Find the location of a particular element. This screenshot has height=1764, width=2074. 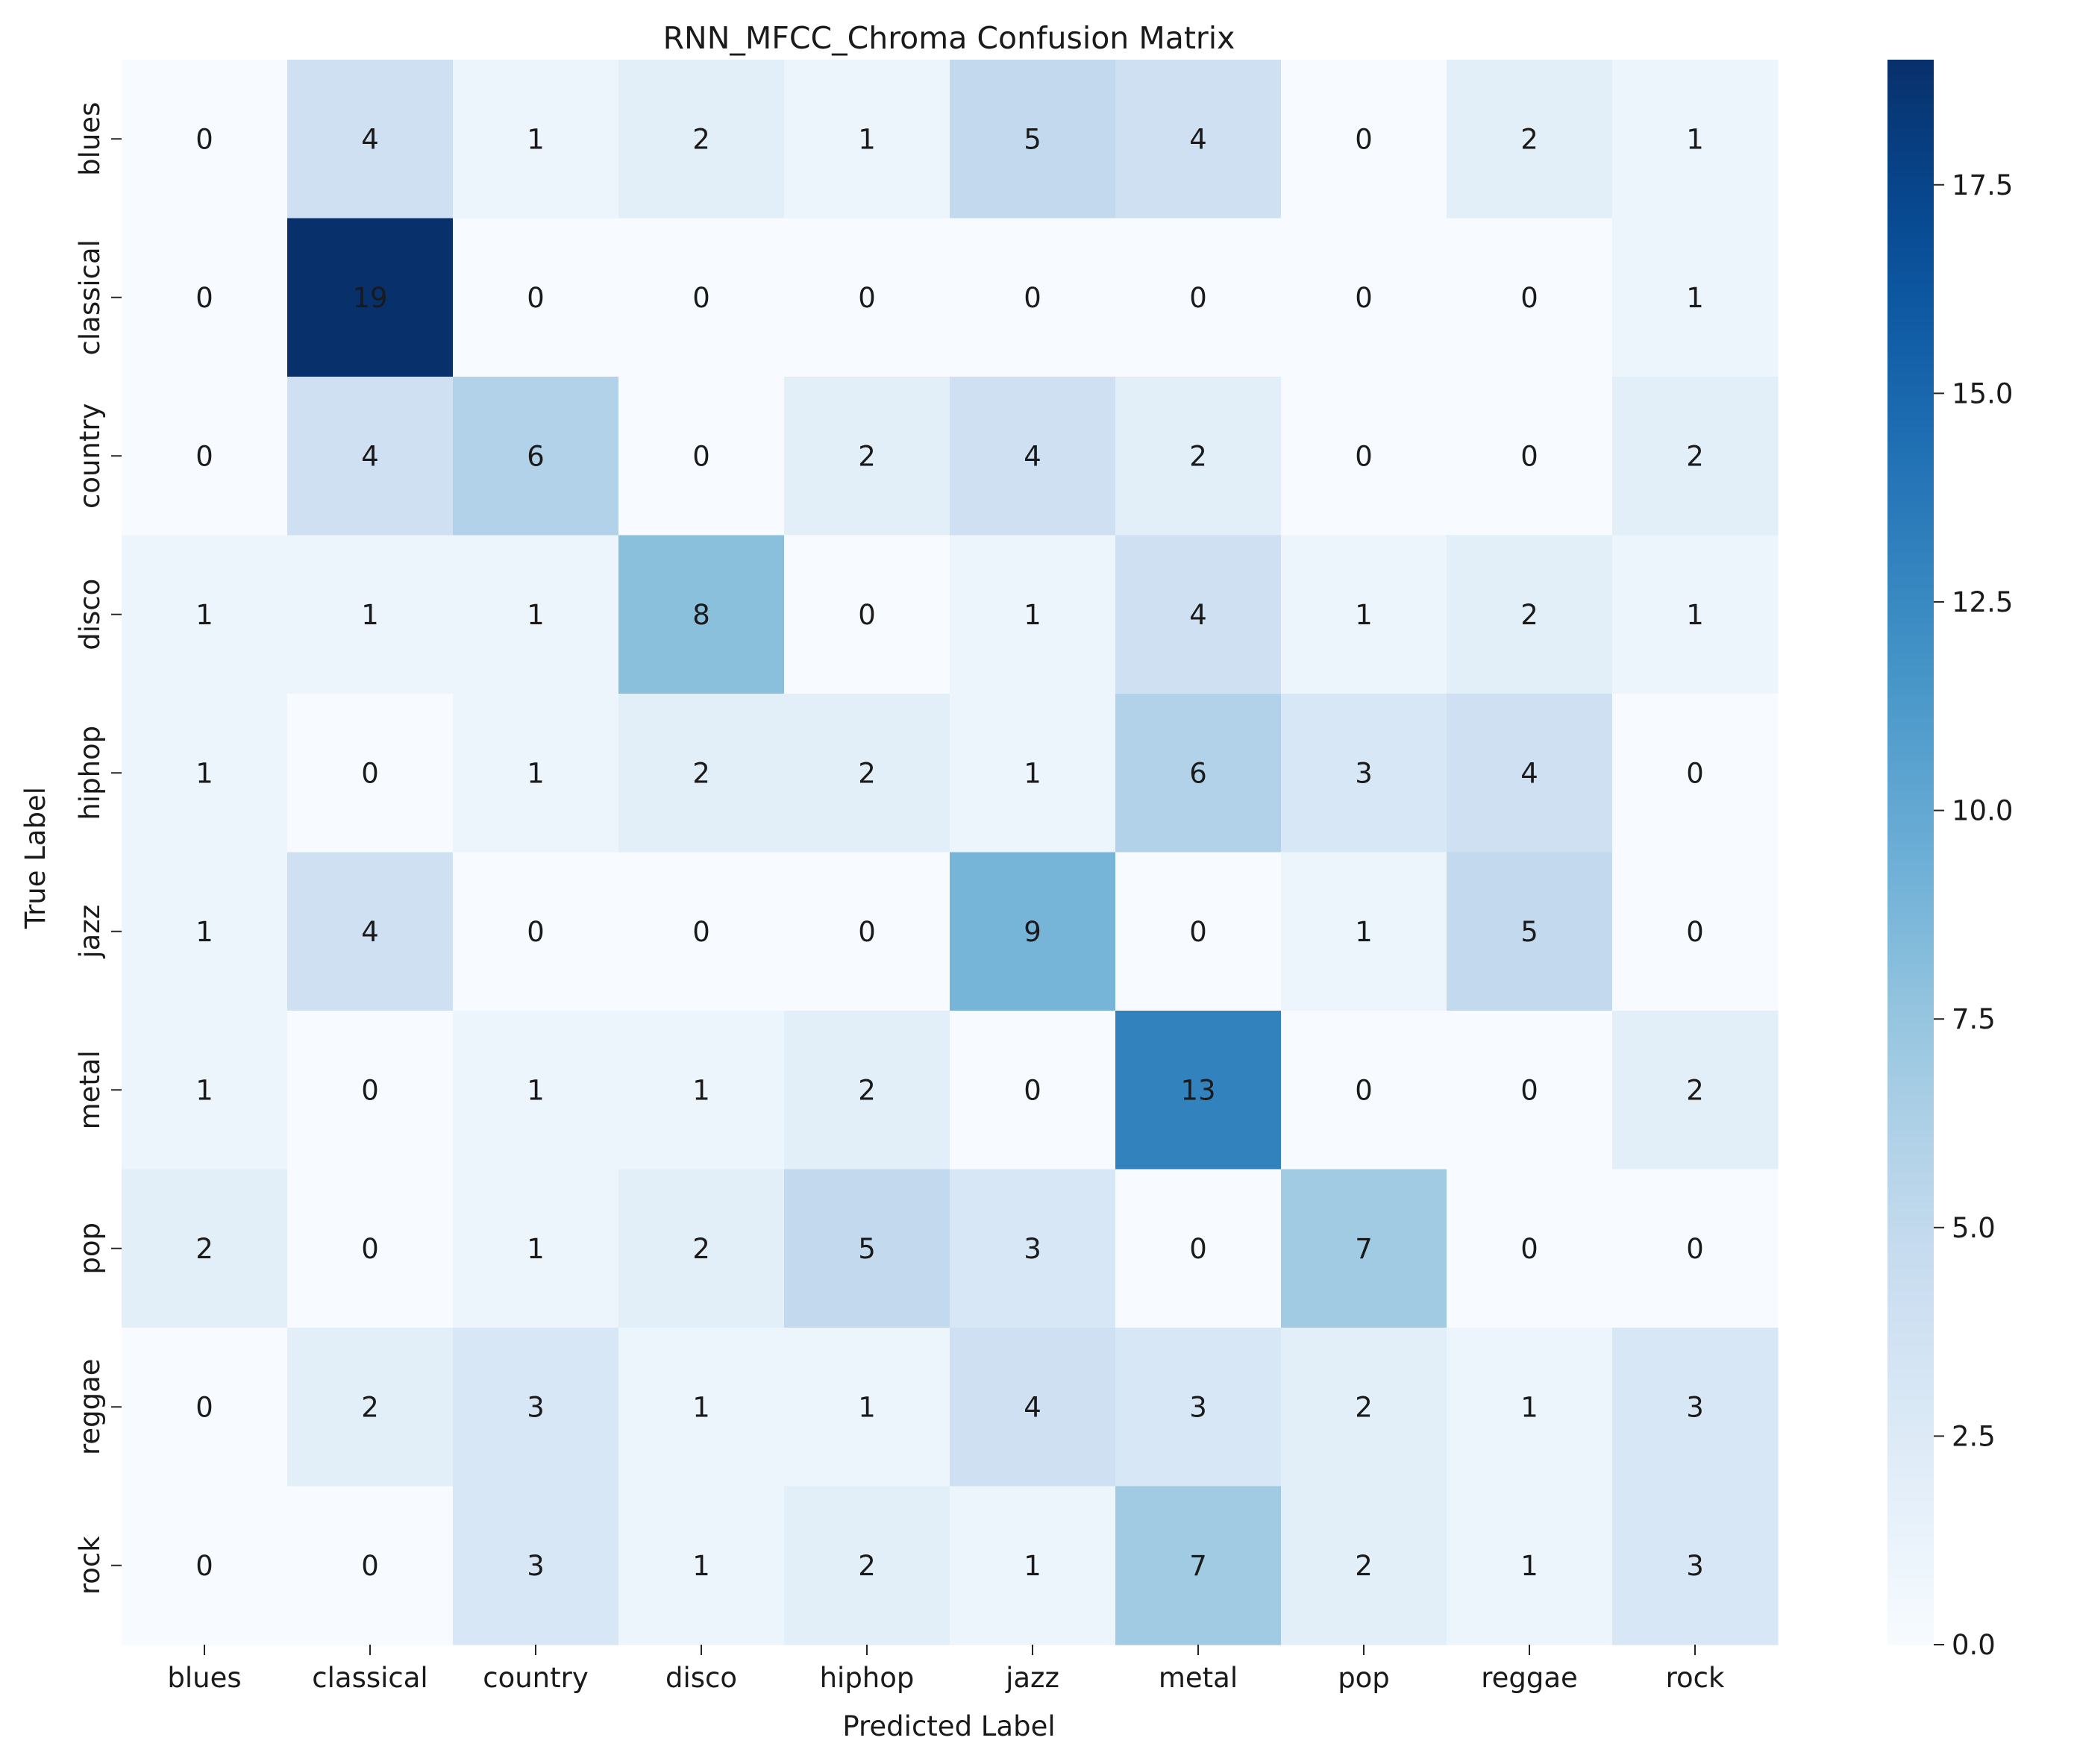

colorbar-tick-label: 10.0 is located at coordinates (1983, 811).